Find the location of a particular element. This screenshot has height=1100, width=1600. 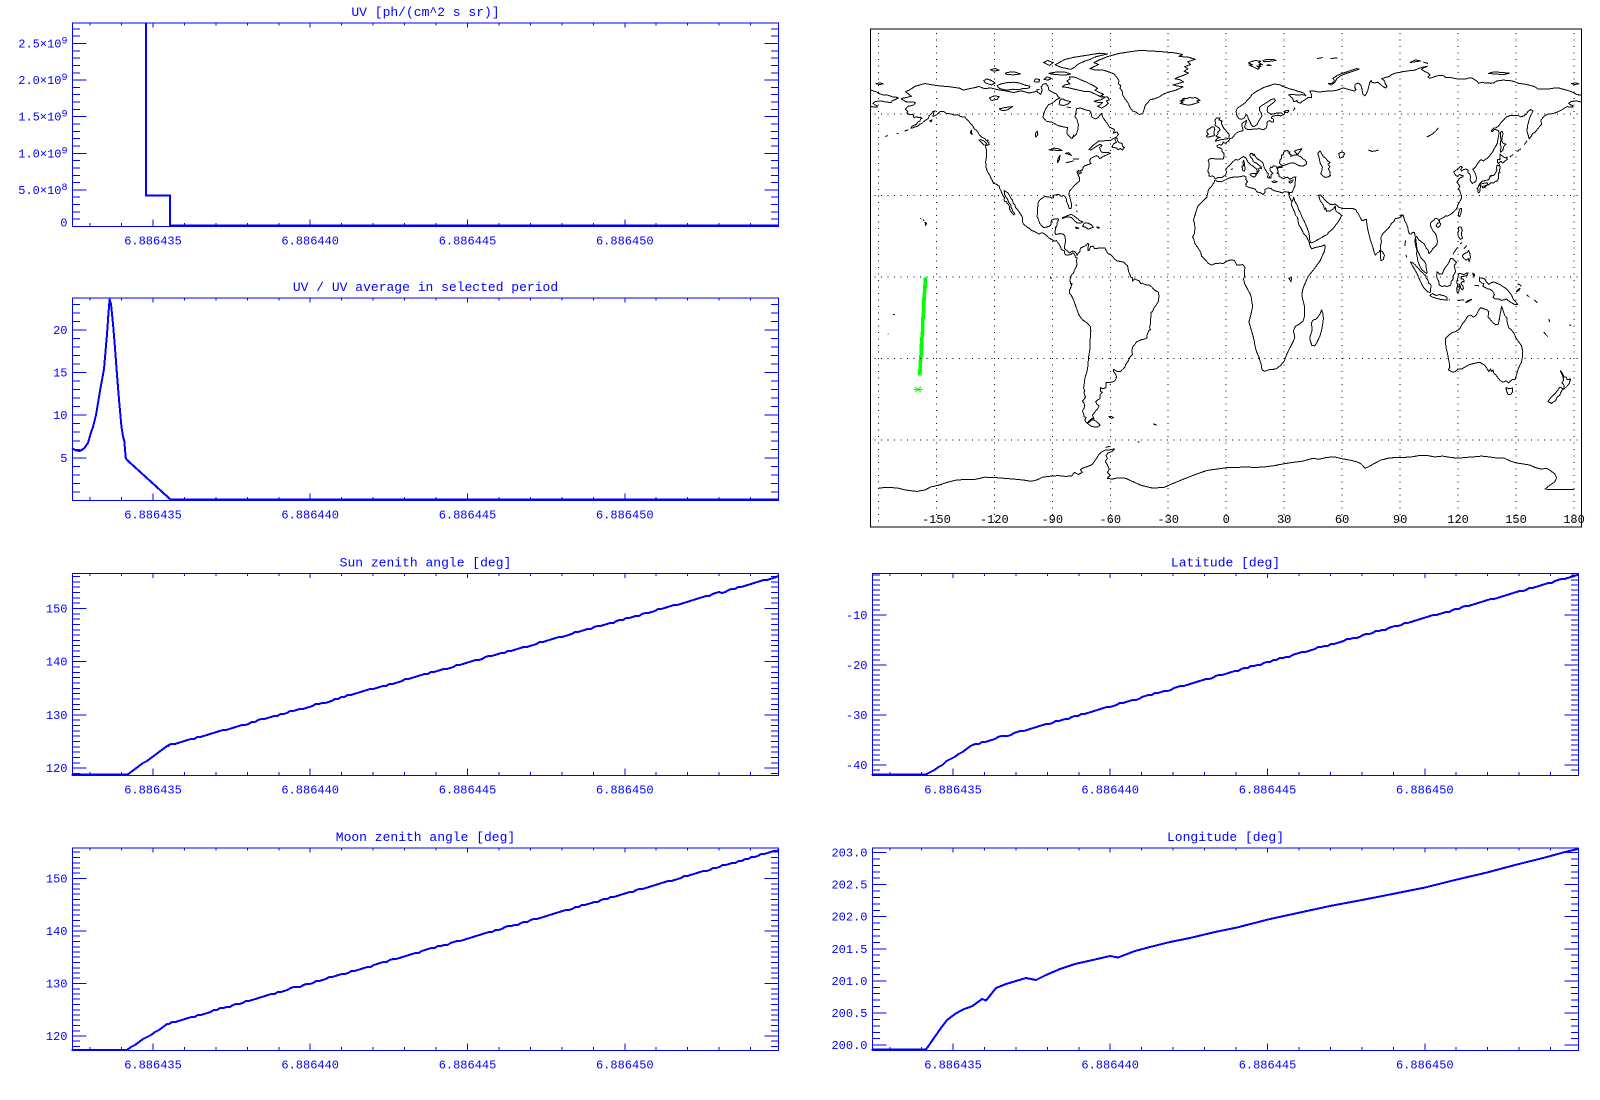

svg-text: -60 is located at coordinates (1110, 520).